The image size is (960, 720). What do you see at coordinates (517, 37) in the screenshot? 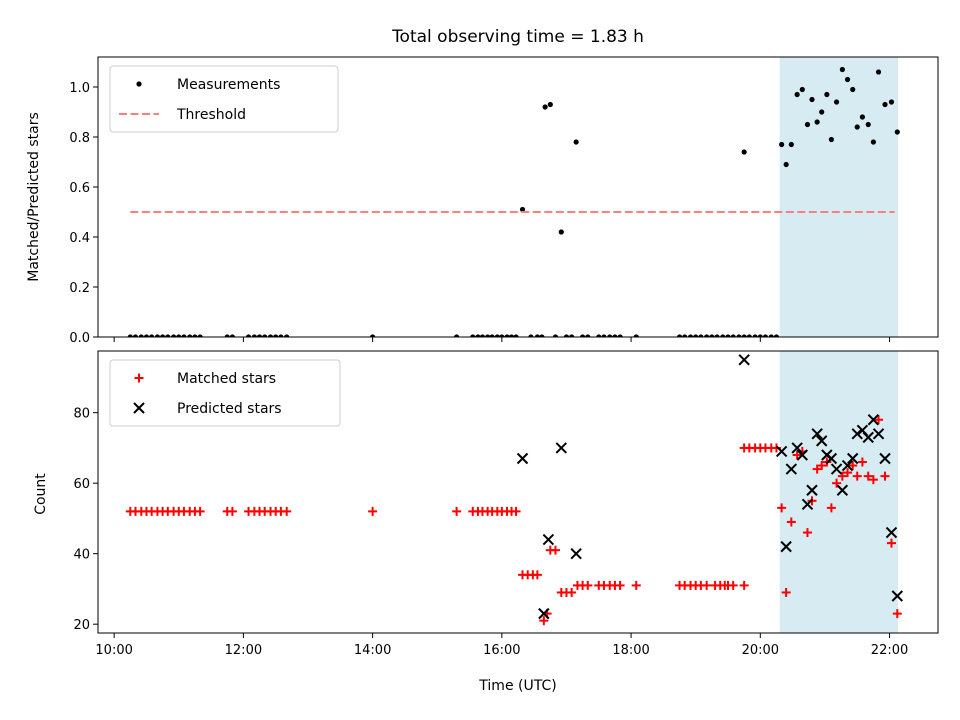
I see `chart-title: Total observing time = 1.83 h` at bounding box center [517, 37].